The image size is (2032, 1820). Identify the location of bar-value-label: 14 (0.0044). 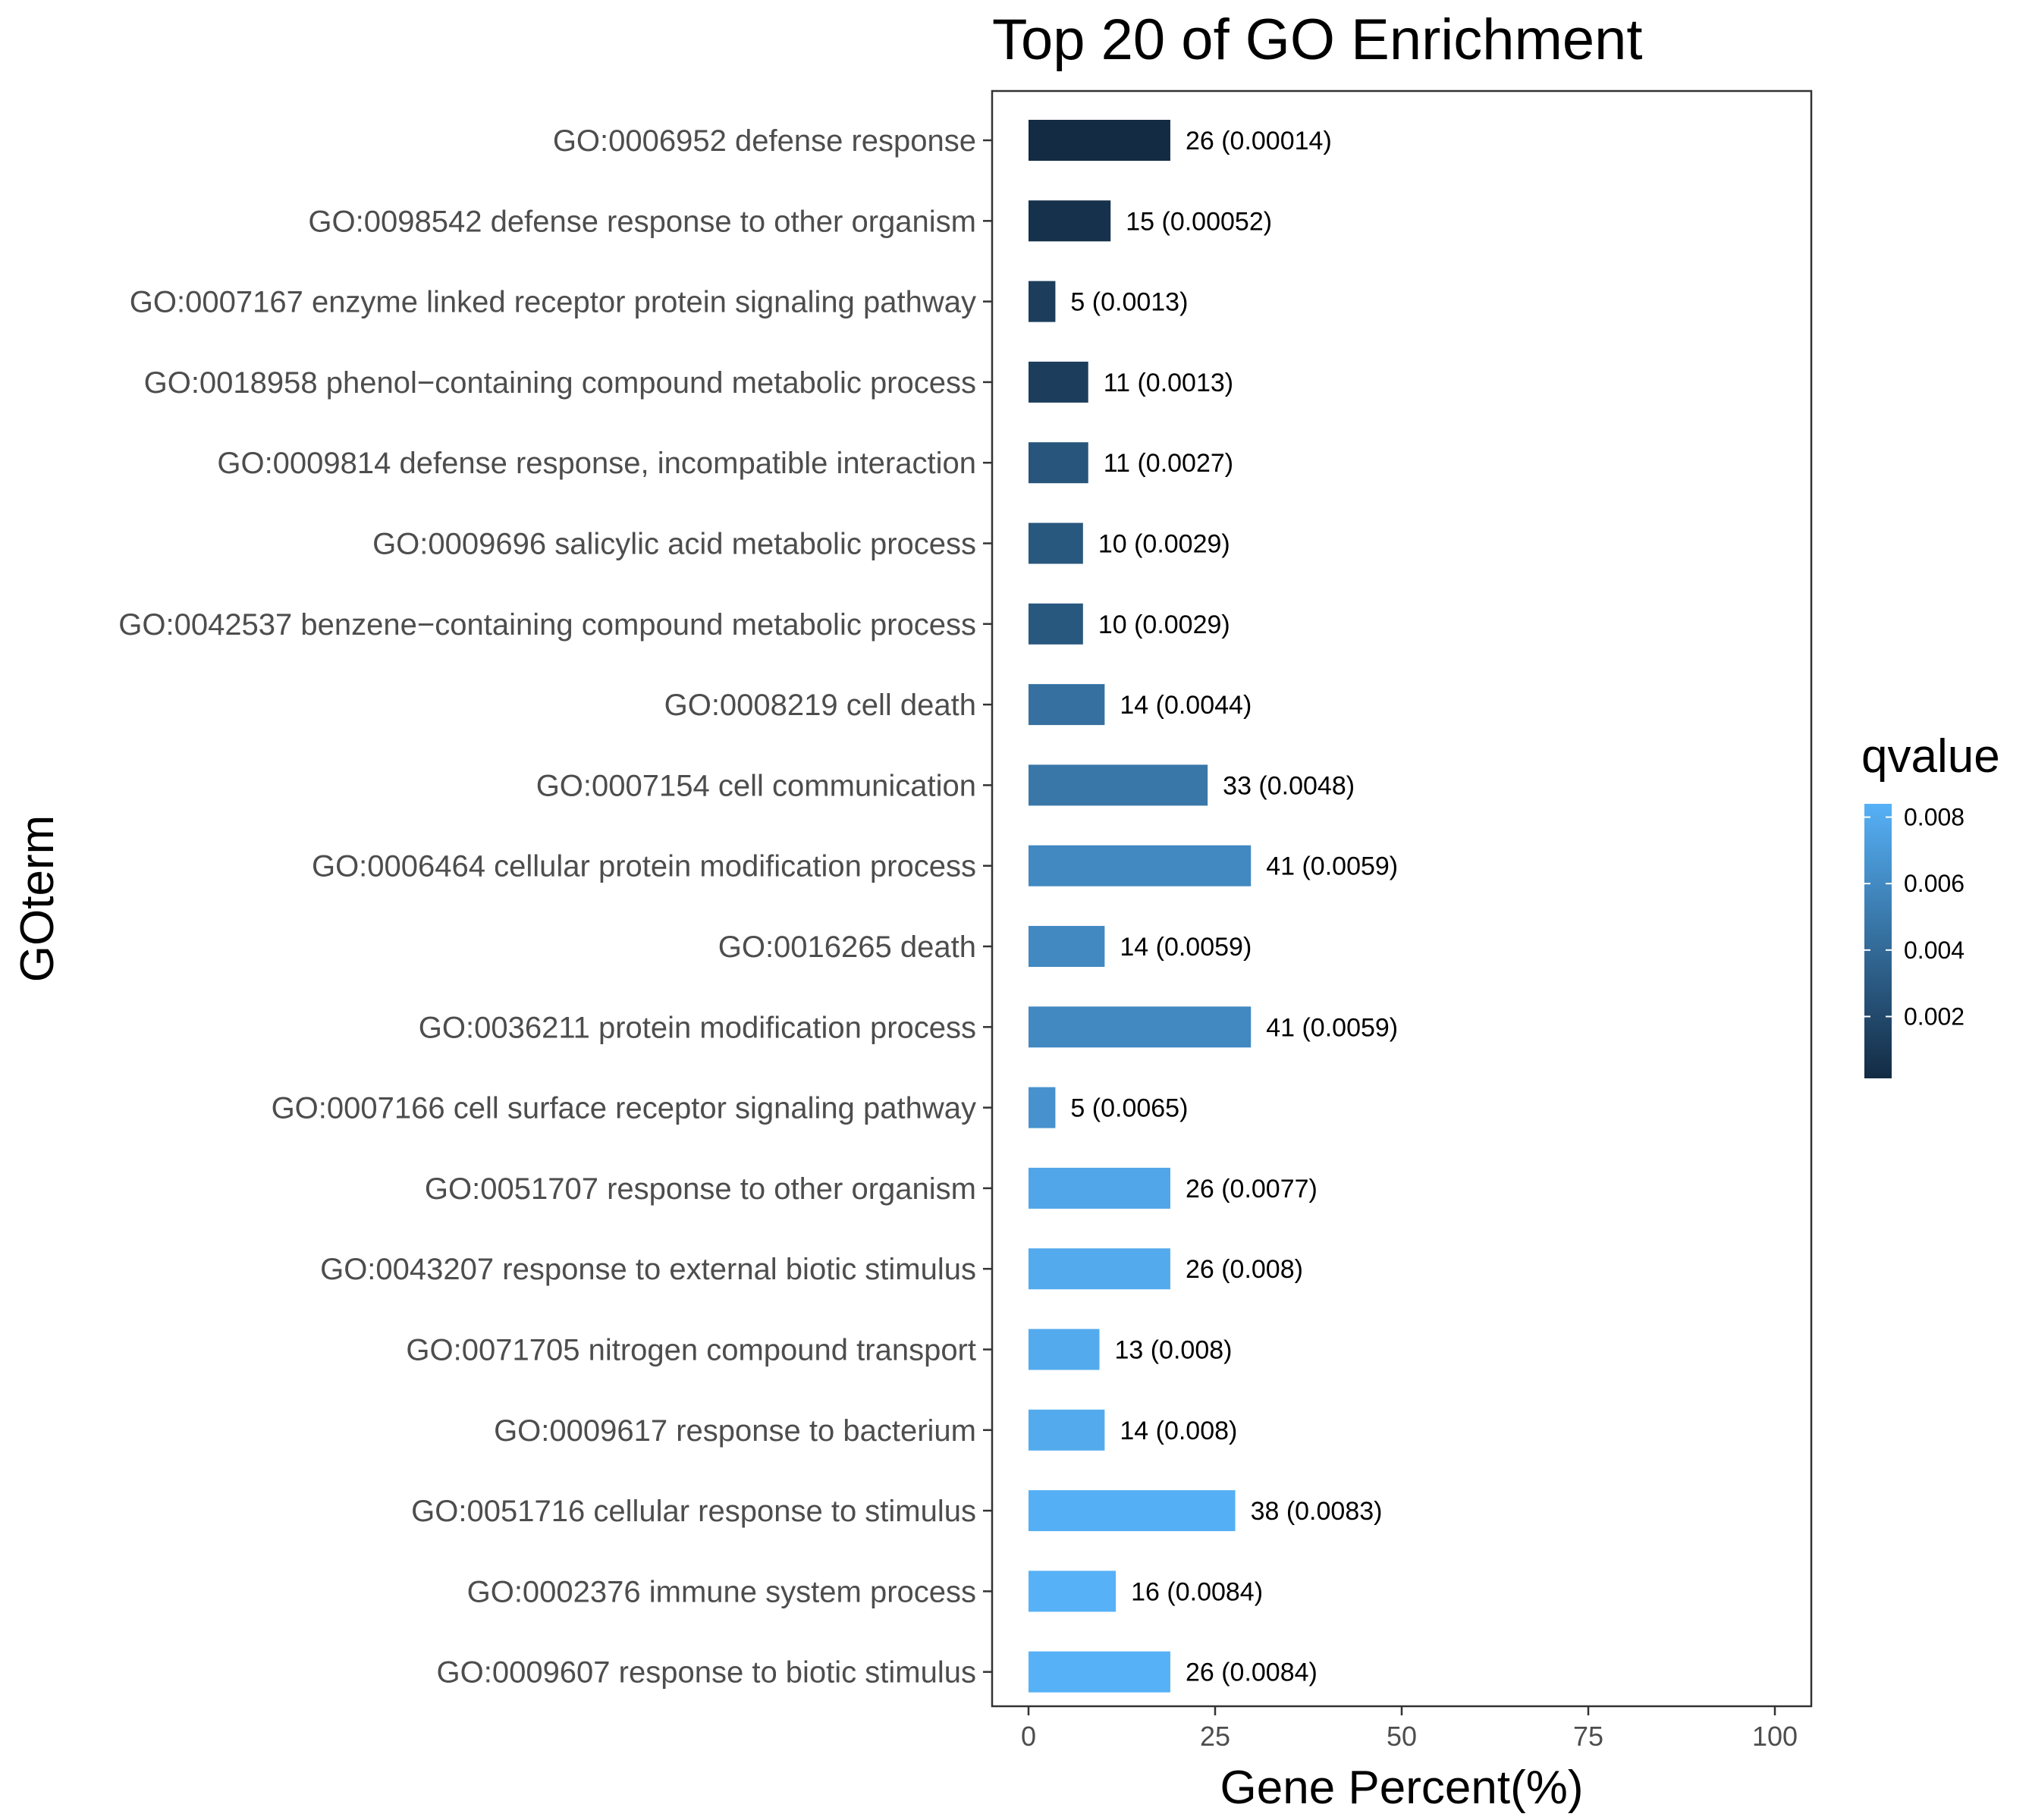
(1186, 705).